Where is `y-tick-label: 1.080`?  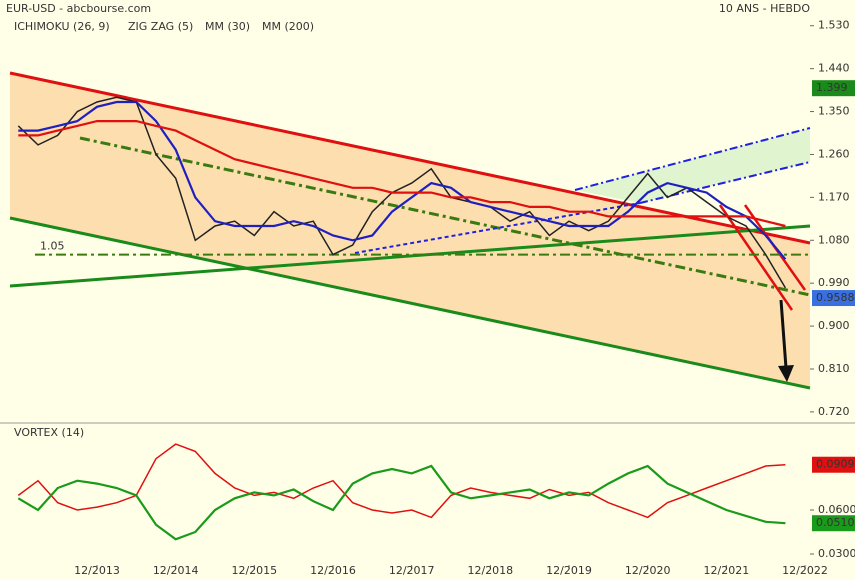 y-tick-label: 1.080 is located at coordinates (834, 239).